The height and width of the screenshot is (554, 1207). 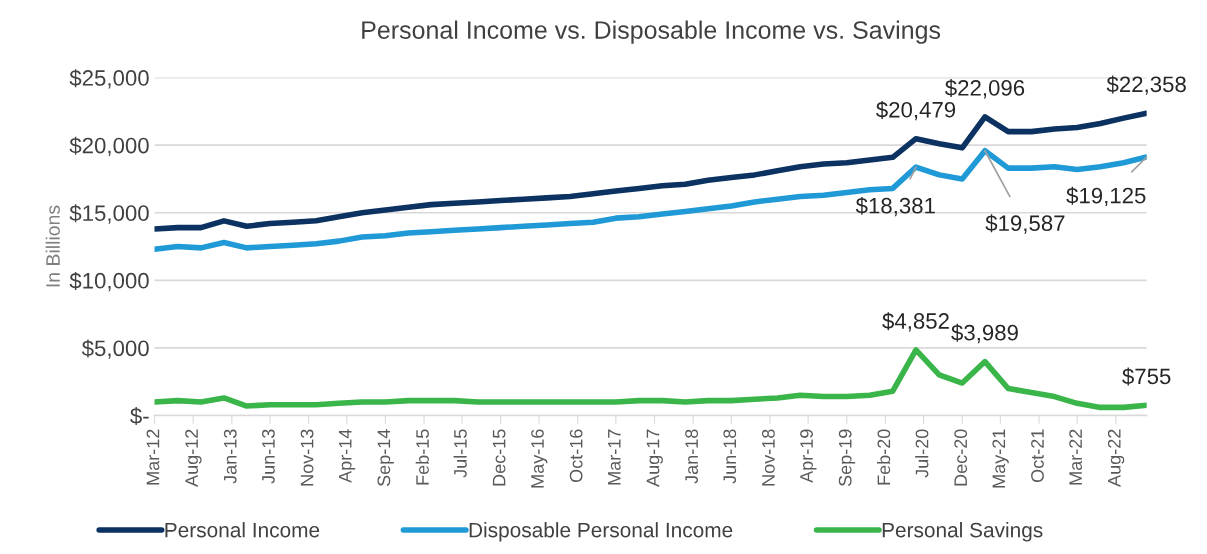 I want to click on data-label: $3,989, so click(x=984, y=333).